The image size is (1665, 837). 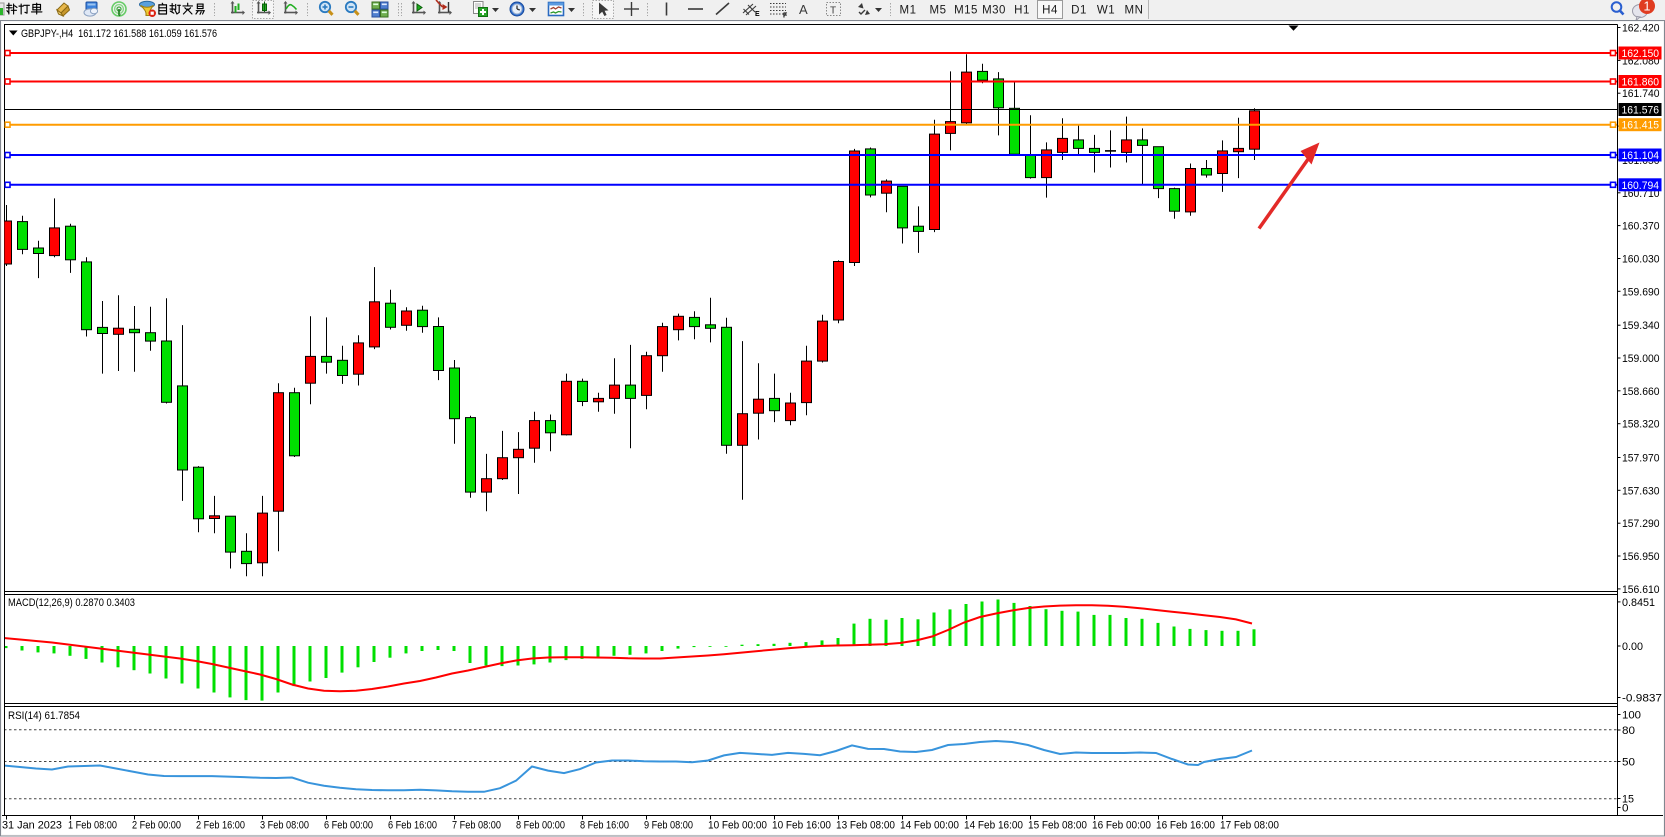 What do you see at coordinates (71, 603) in the screenshot?
I see `svg-text: MACD(12,26,9) 0.2870 0.3403` at bounding box center [71, 603].